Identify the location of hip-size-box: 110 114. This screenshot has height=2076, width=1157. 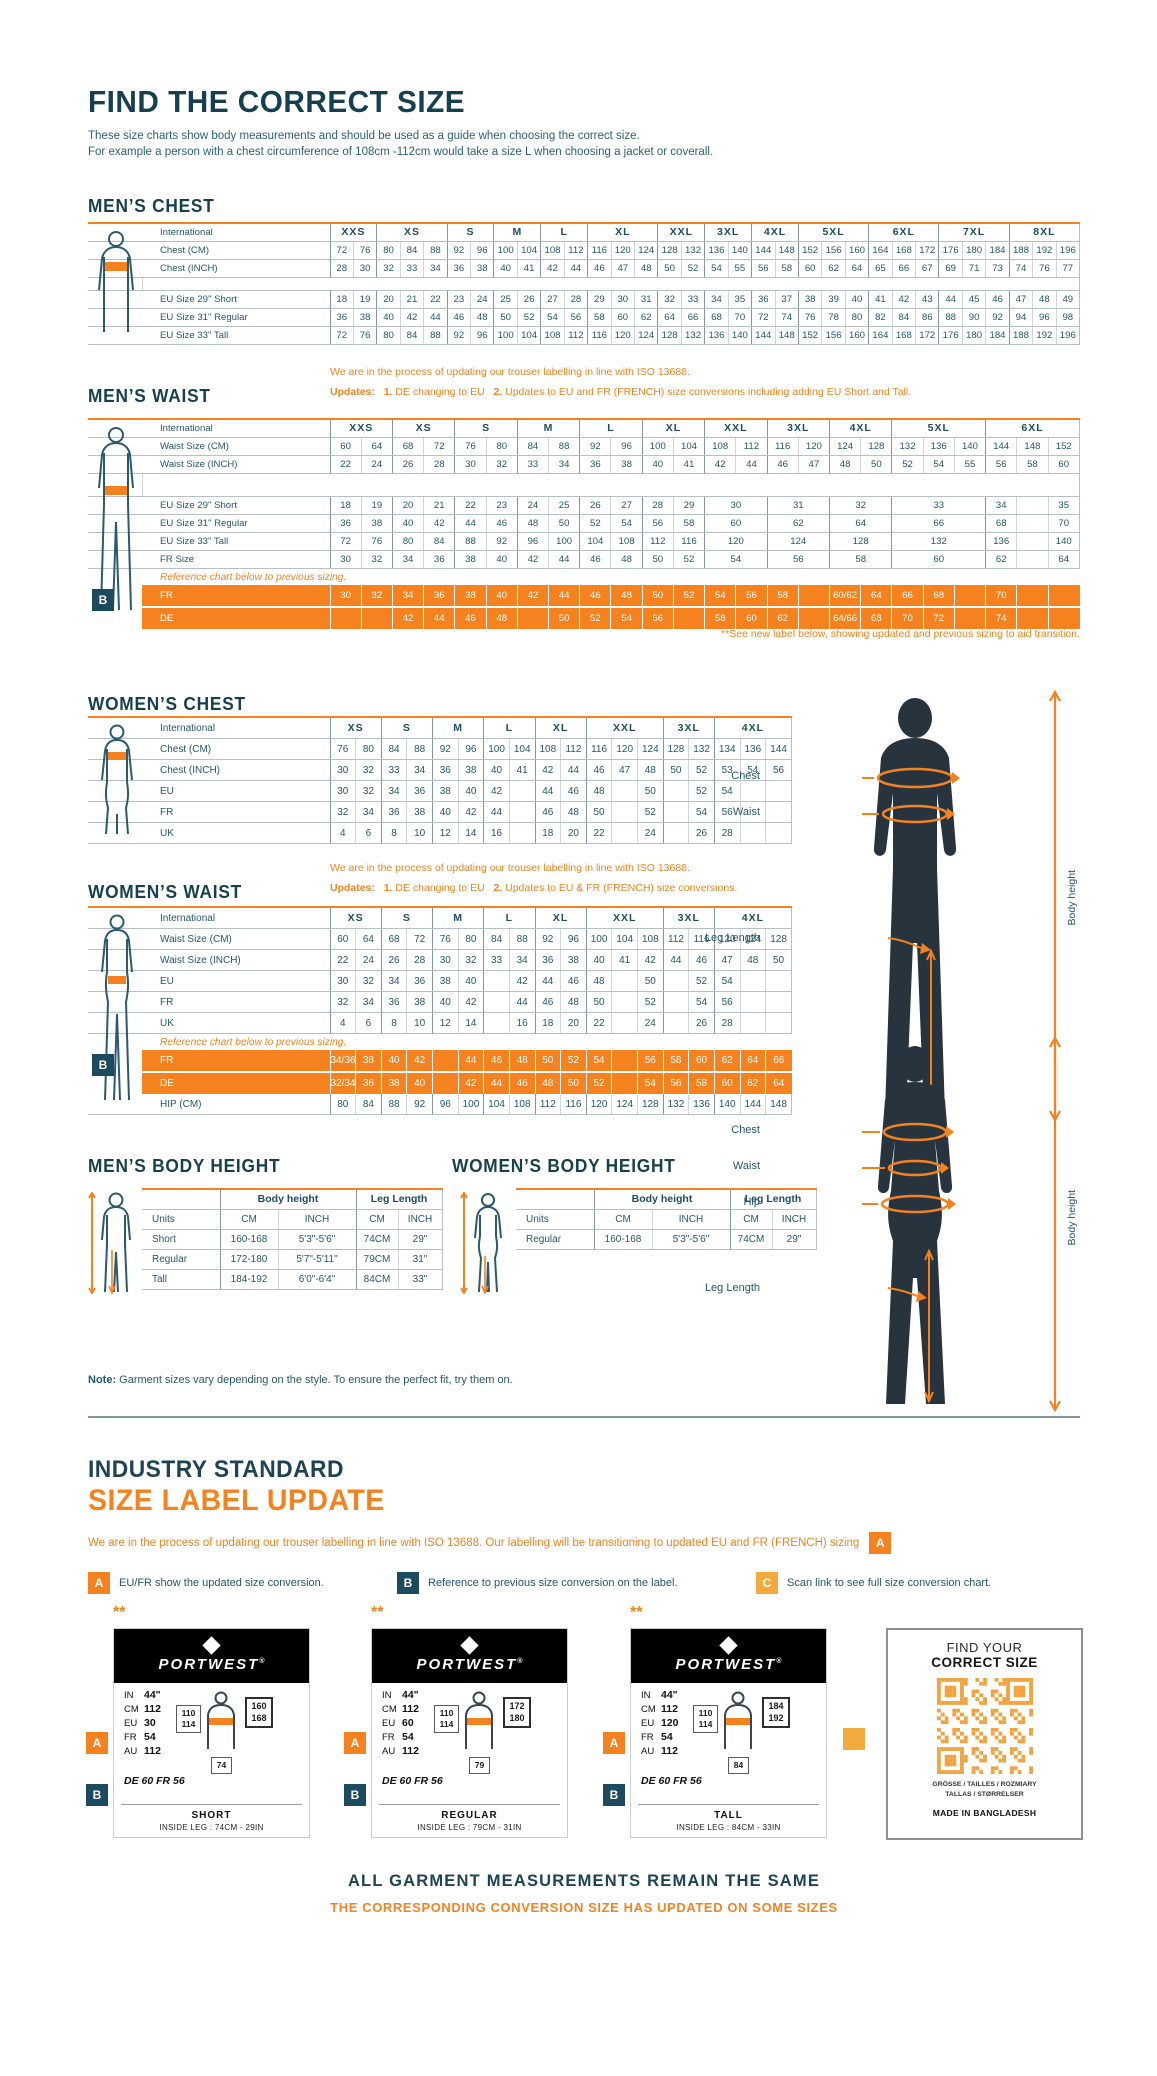
(188, 1719).